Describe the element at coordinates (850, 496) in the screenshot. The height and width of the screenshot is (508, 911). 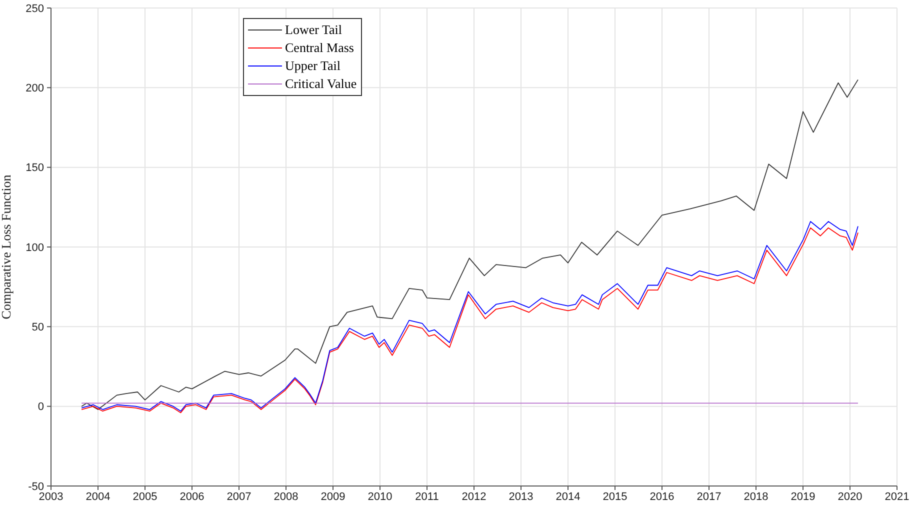
I see `x-tick-label: 2020` at that location.